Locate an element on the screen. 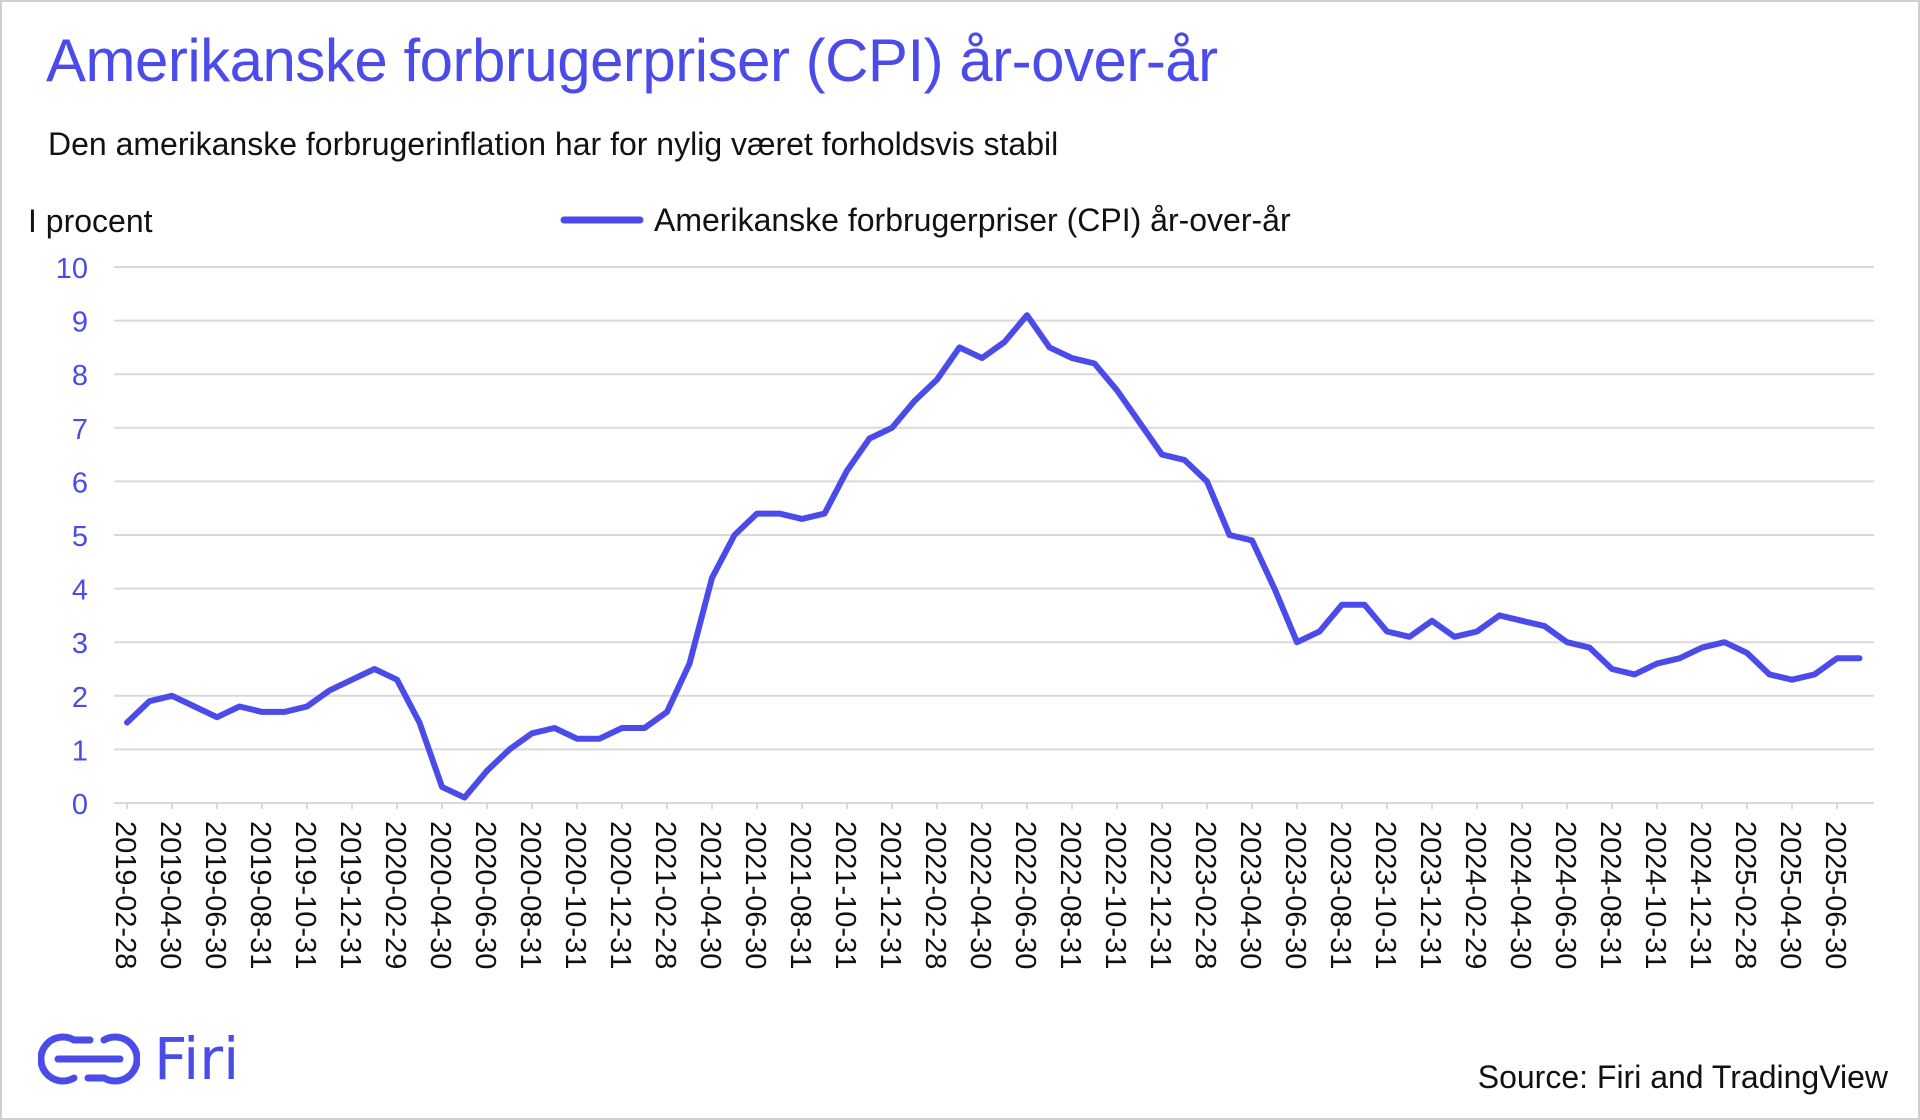 This screenshot has width=1920, height=1120. x-tick-label: 2021-08-31 is located at coordinates (800, 895).